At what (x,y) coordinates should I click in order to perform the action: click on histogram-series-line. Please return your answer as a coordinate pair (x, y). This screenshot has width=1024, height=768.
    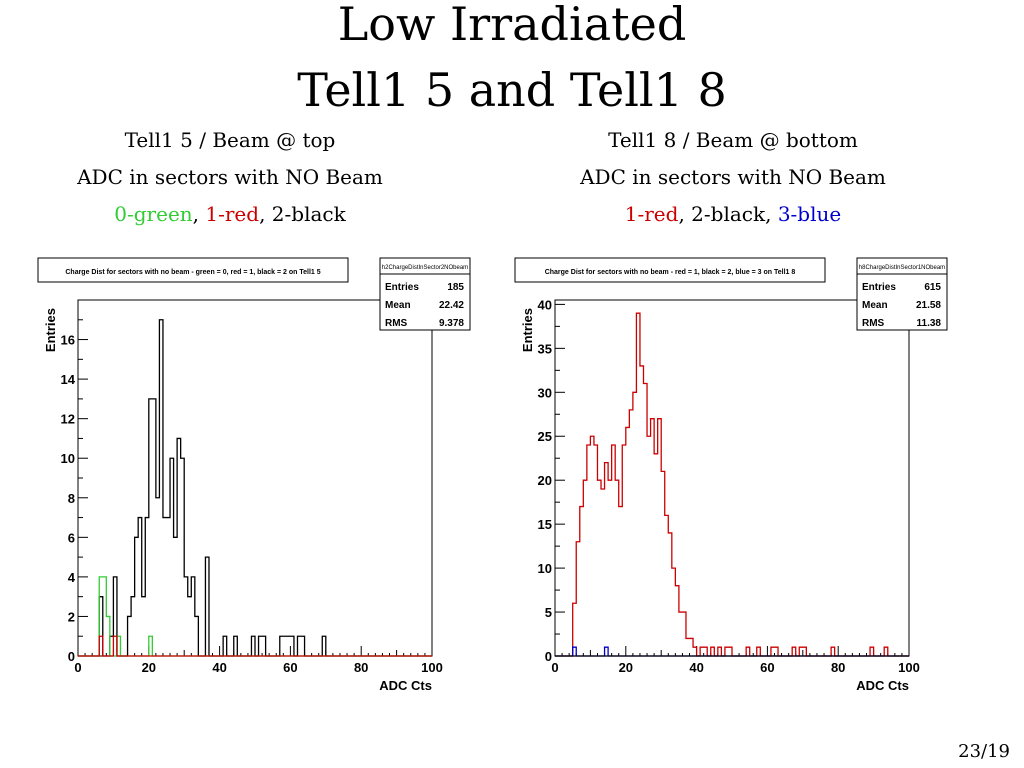
    Looking at the image, I should click on (255, 646).